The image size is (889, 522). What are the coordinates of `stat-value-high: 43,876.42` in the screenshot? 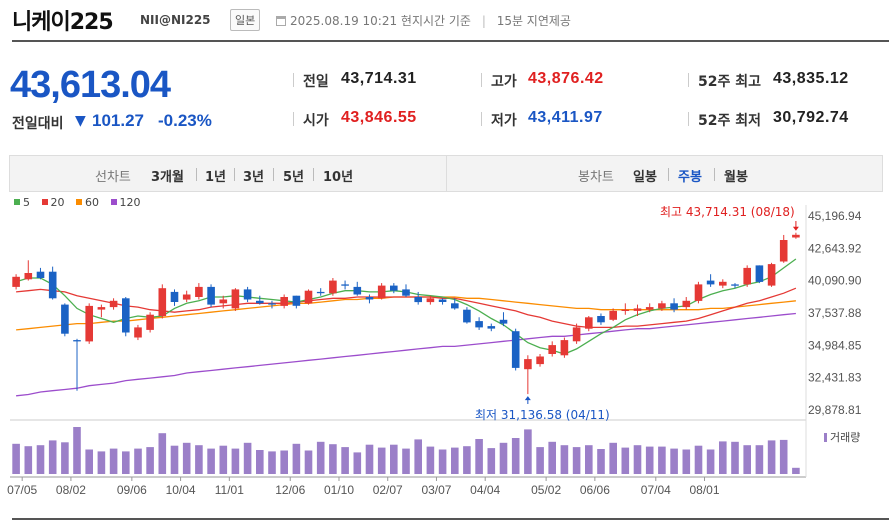 It's located at (566, 78).